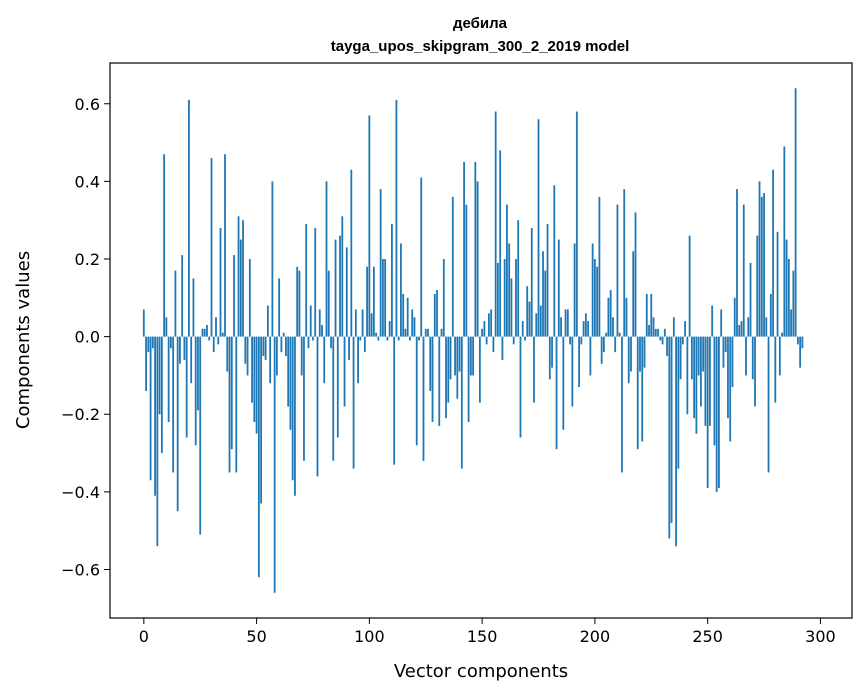  I want to click on x-axis-label: Vector components, so click(481, 671).